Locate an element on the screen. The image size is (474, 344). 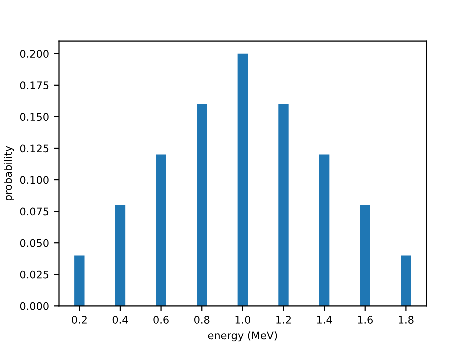
x-tick-label: 1.0 is located at coordinates (243, 320).